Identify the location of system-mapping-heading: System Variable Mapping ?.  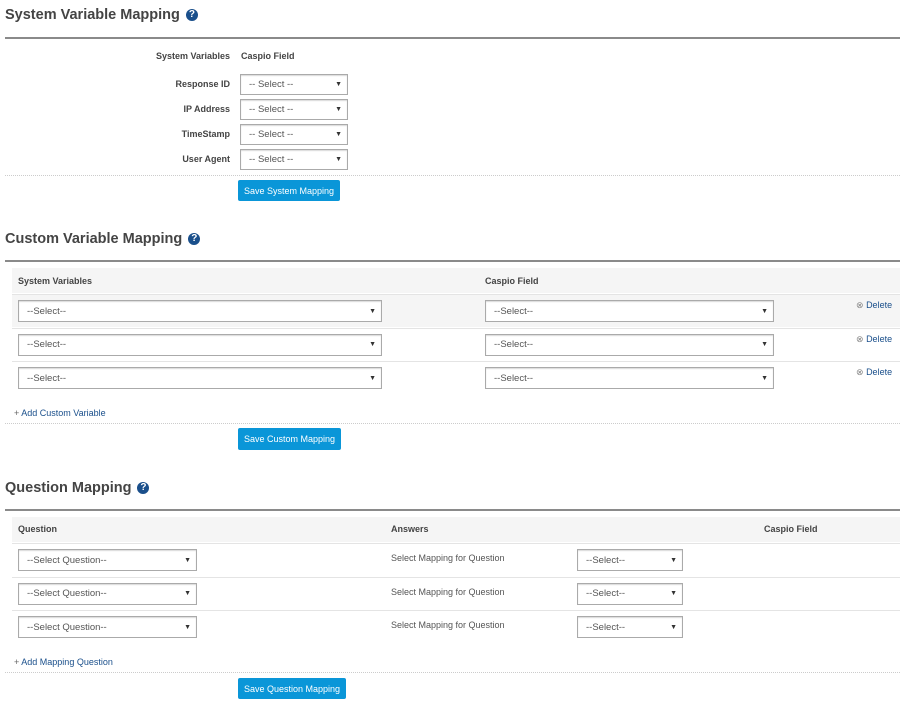
(101, 15).